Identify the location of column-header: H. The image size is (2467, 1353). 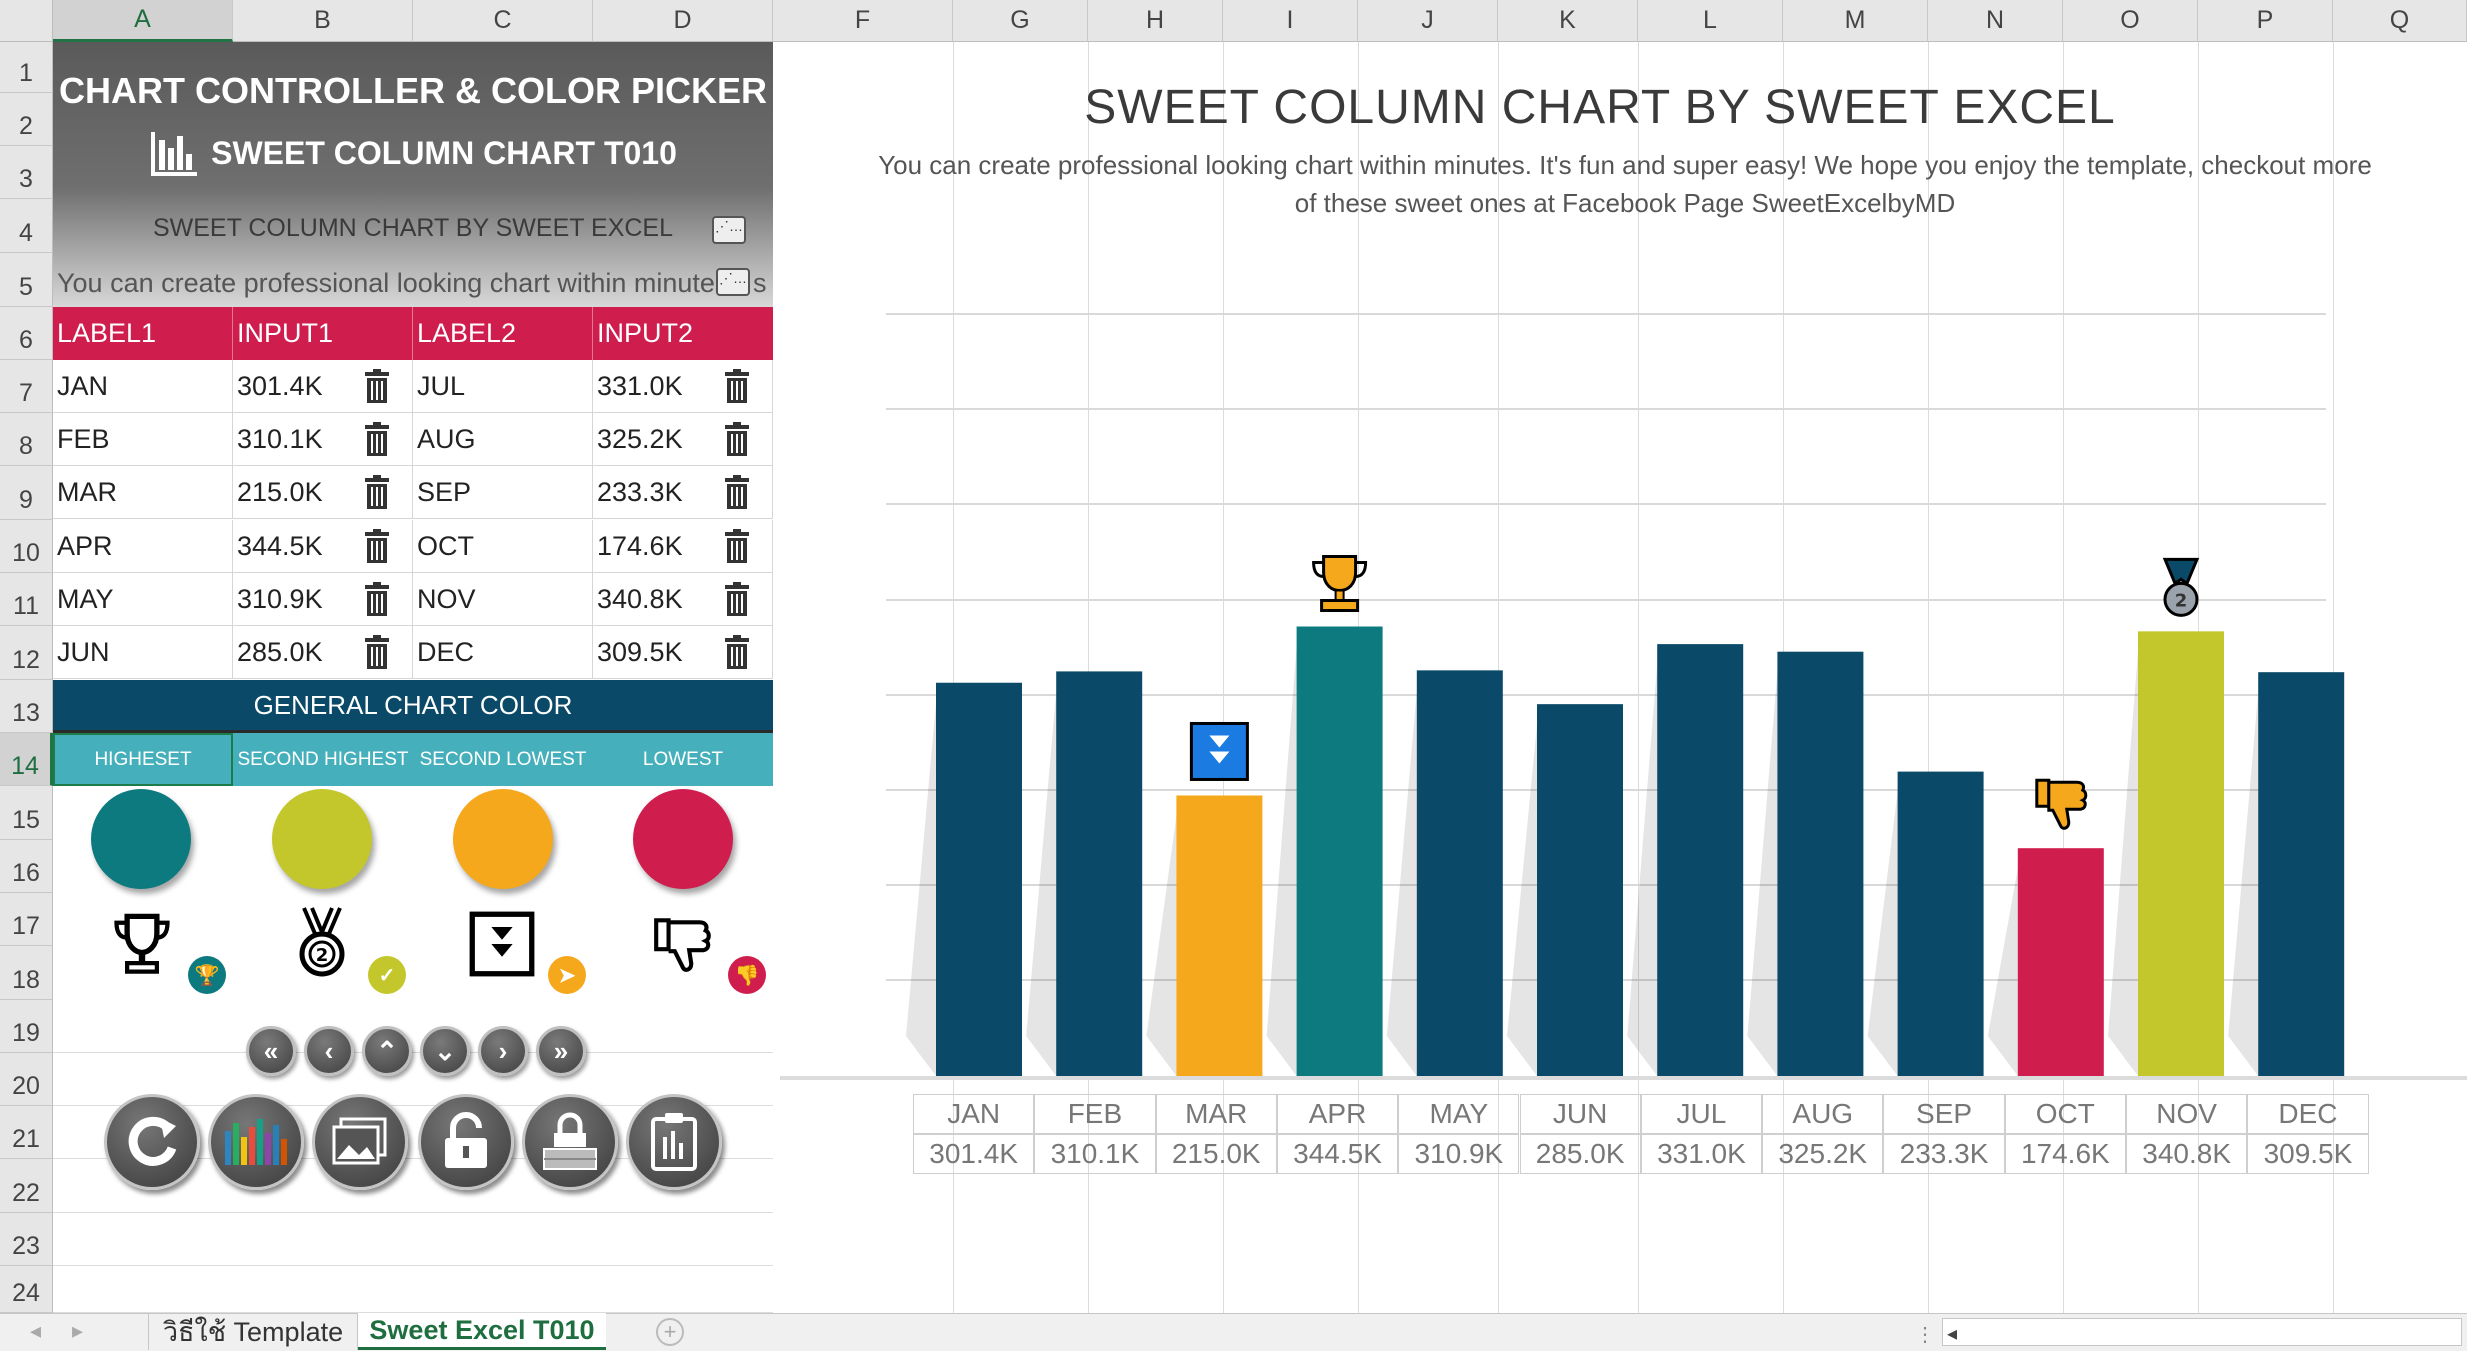
(1155, 21).